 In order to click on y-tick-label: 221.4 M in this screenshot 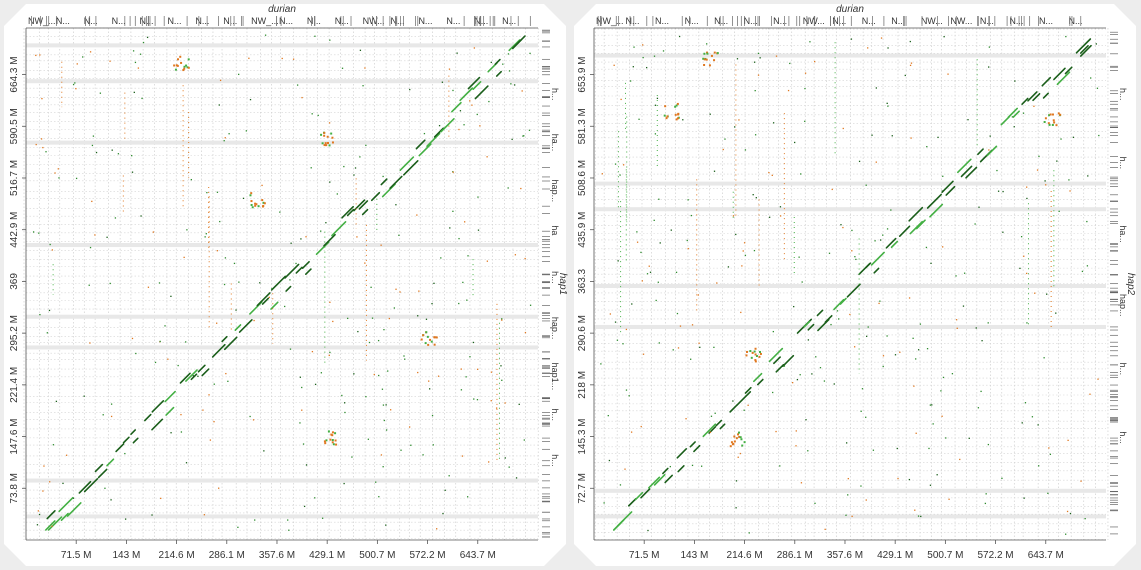, I will do `click(14, 385)`.